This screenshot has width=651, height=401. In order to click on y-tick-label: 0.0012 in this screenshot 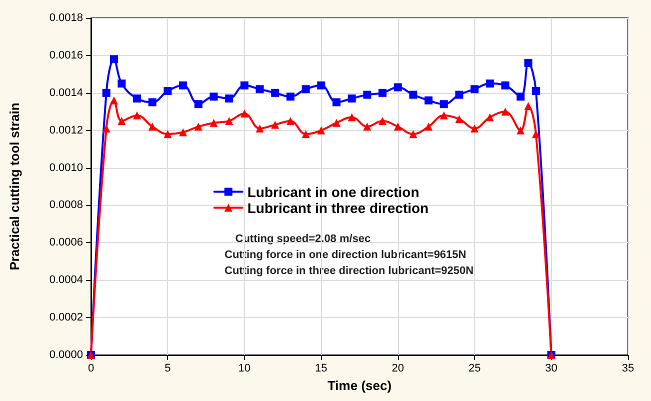, I will do `click(66, 130)`.